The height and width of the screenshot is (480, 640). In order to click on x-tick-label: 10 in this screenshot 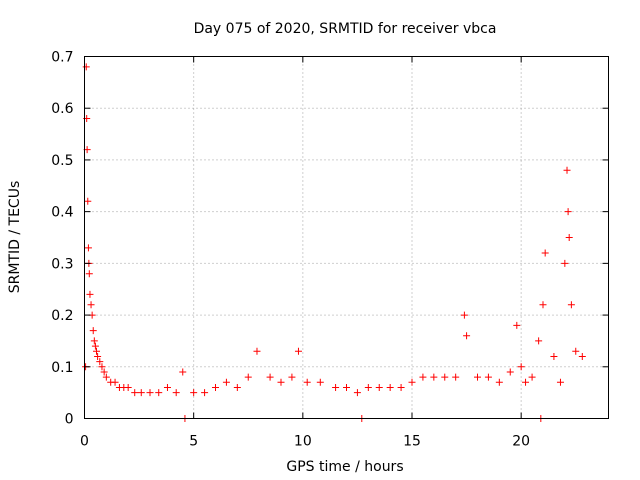, I will do `click(303, 442)`.